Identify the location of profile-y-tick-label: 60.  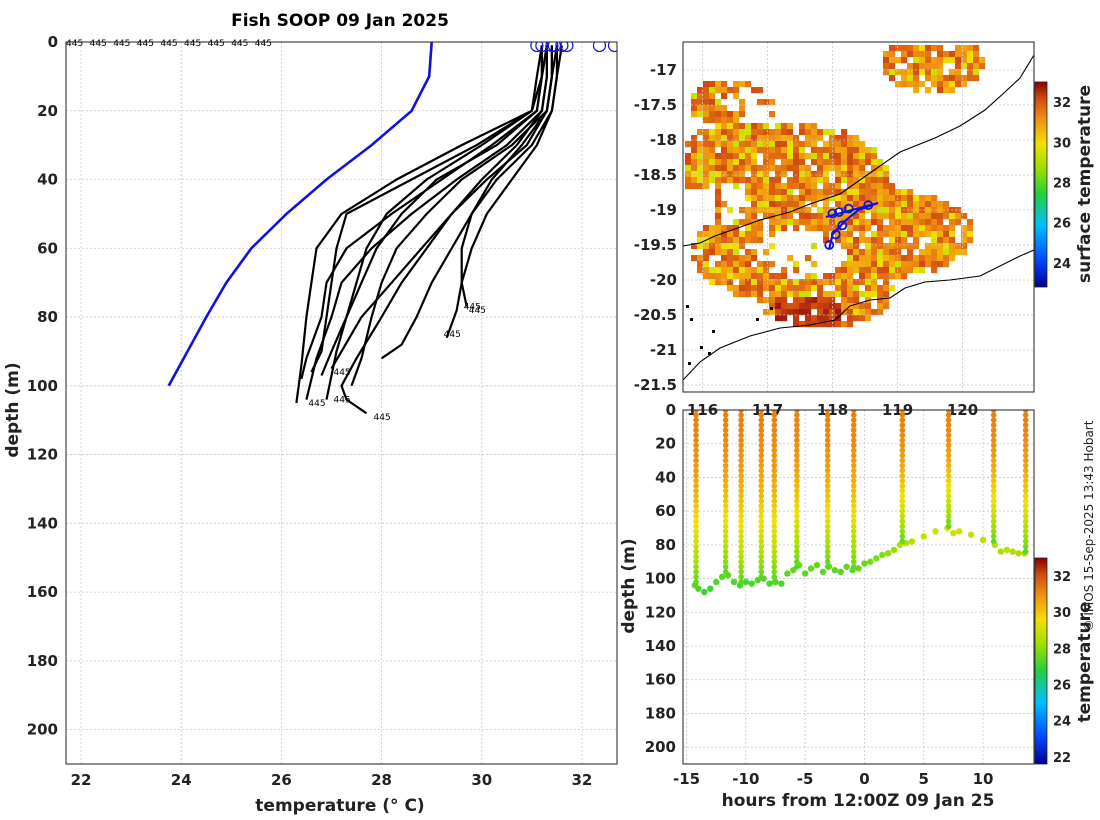
(47, 248).